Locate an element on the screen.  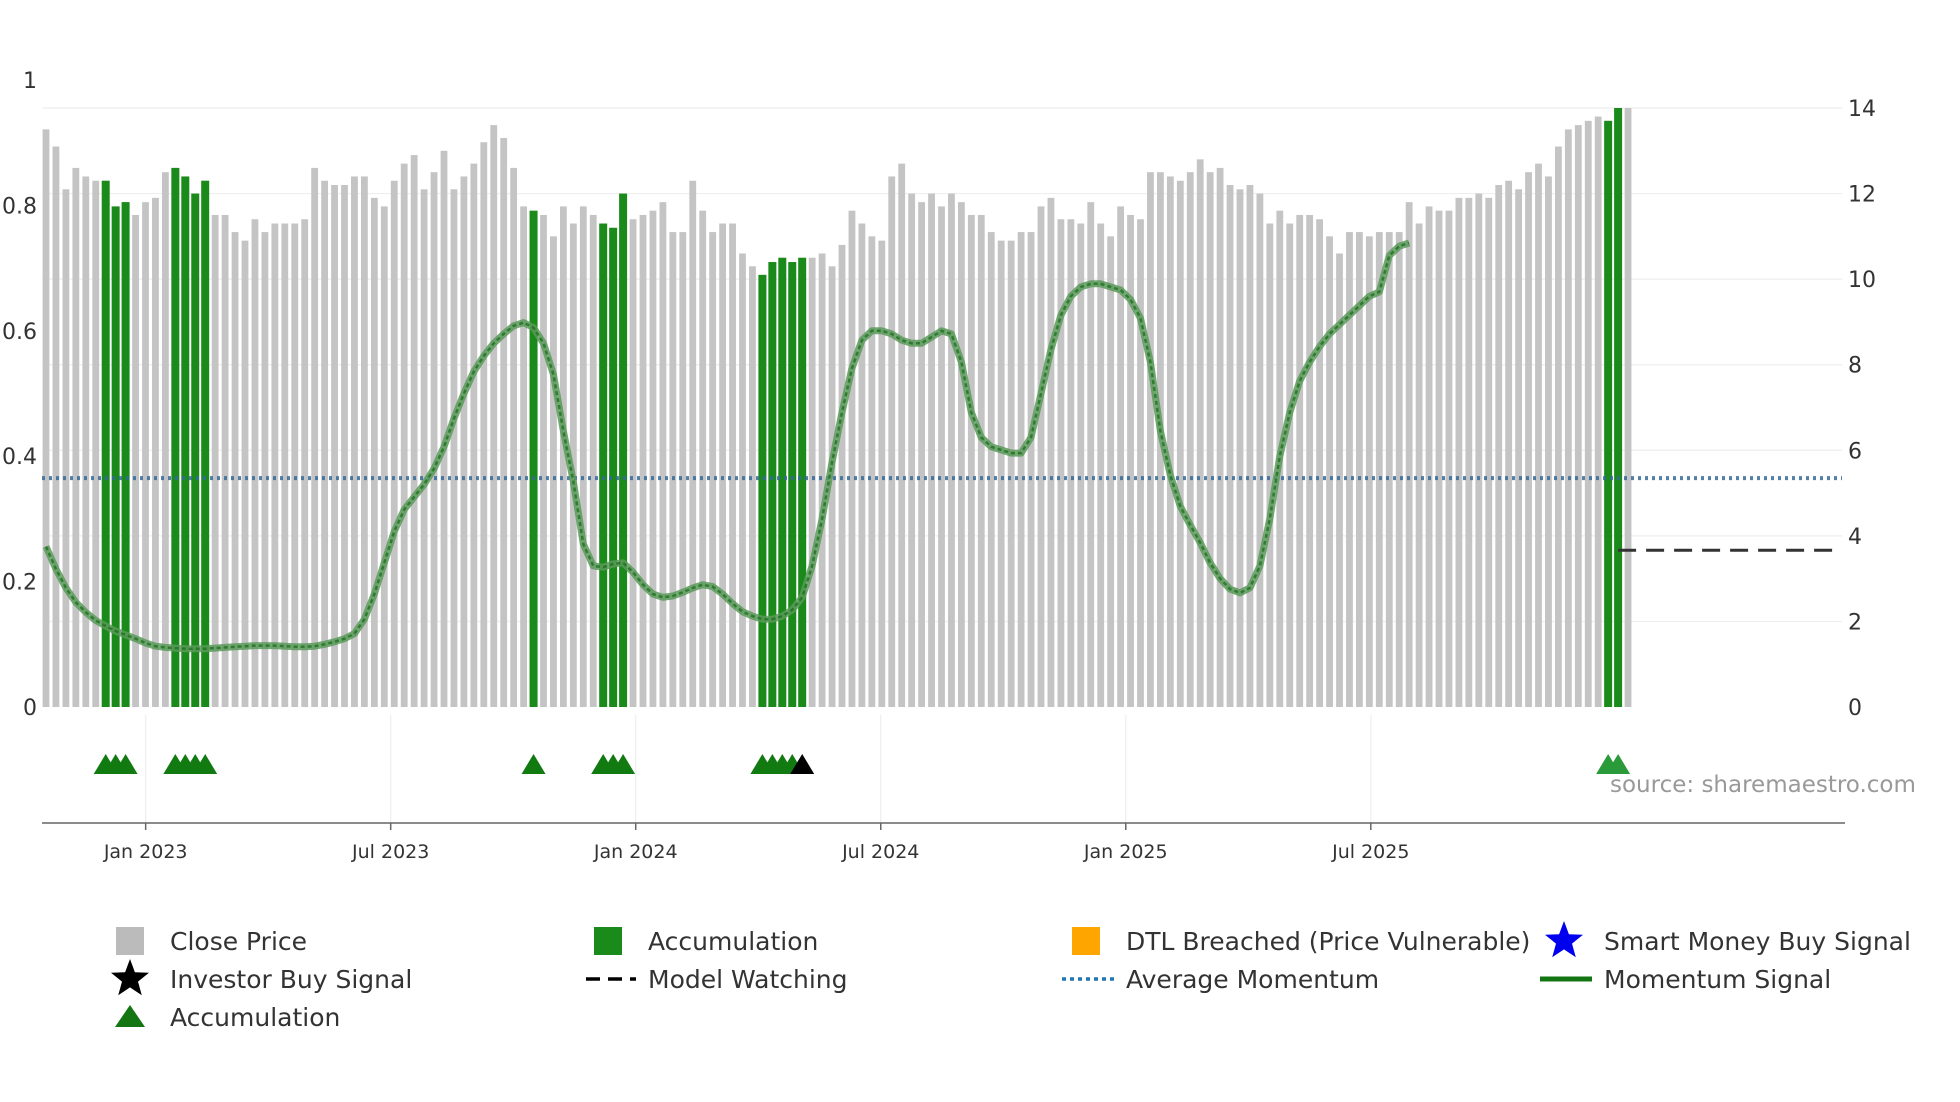
right-tick-label: 6 is located at coordinates (1855, 451).